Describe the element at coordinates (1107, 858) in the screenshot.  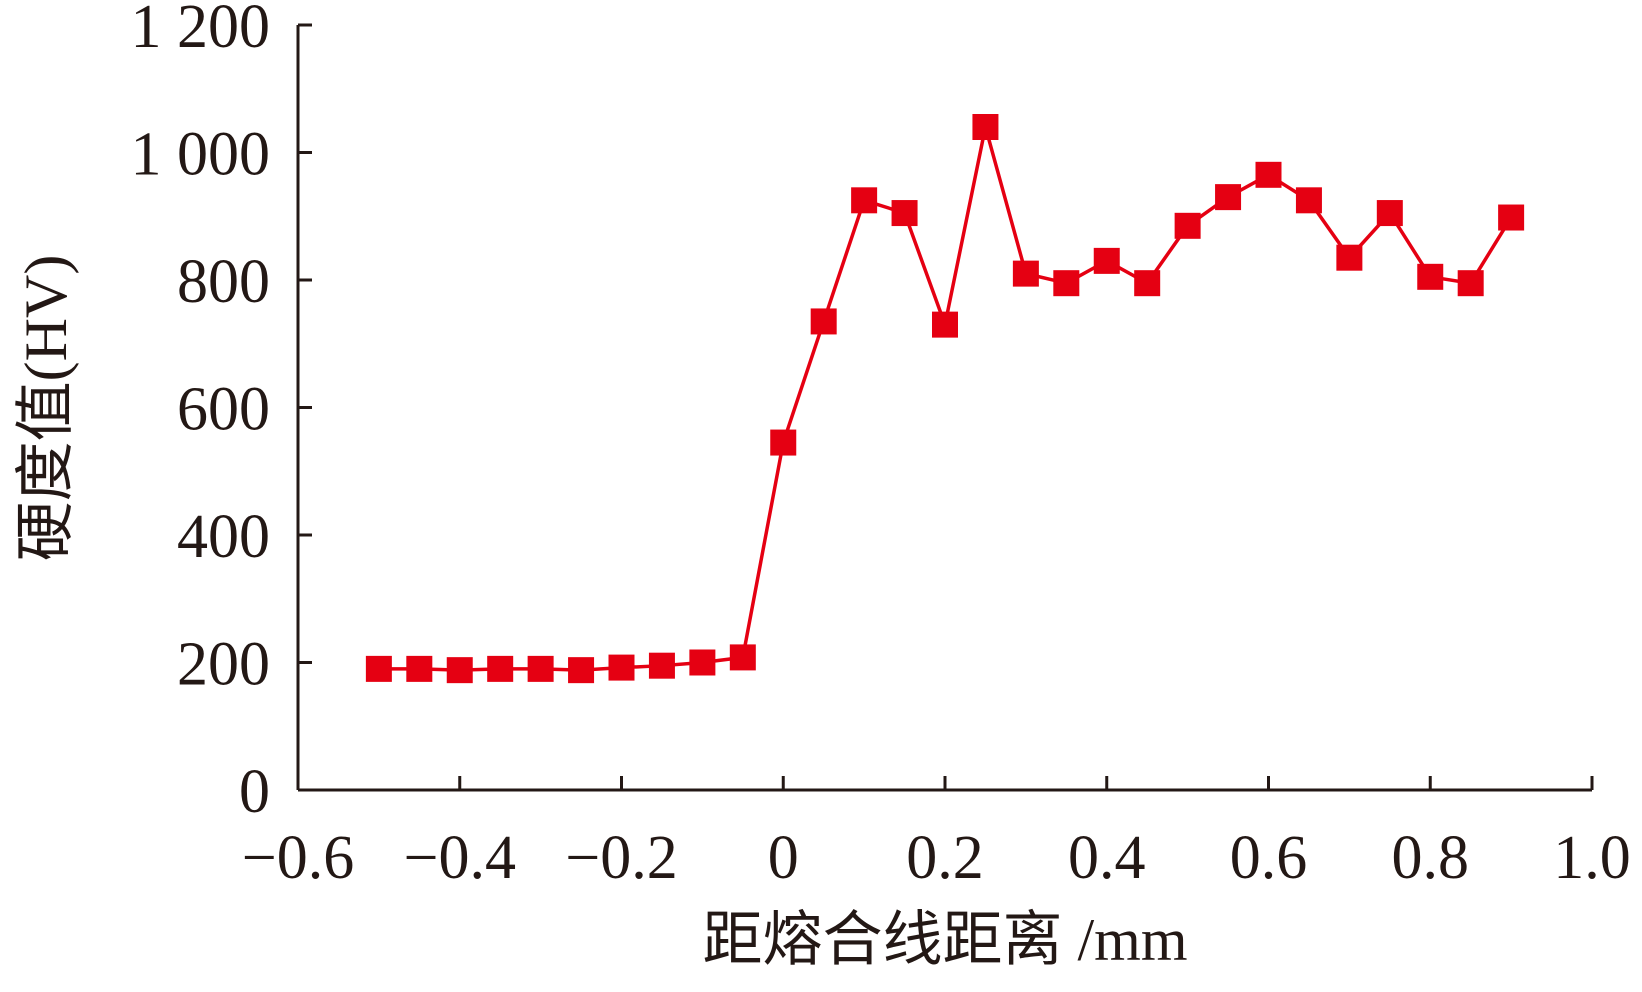
I see `x-tick-label: 0.4` at that location.